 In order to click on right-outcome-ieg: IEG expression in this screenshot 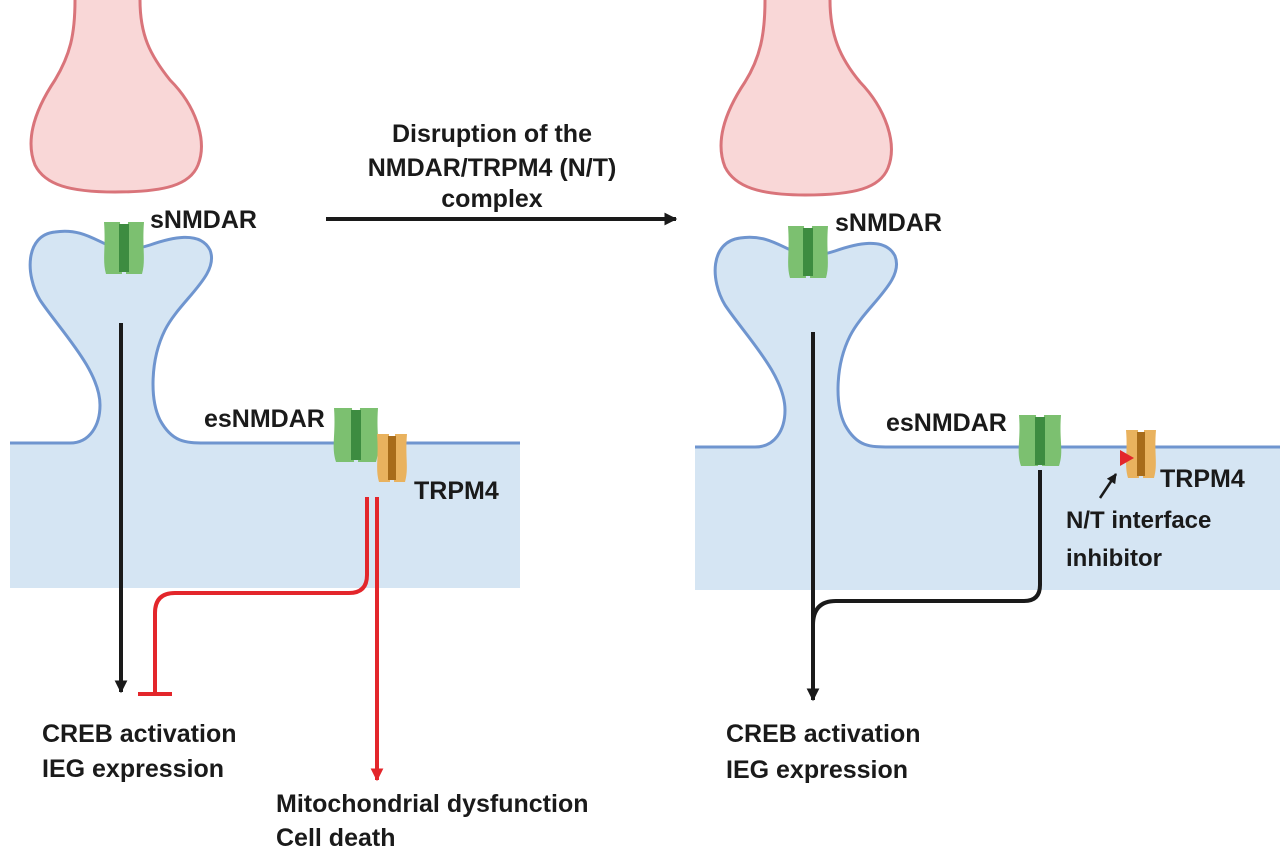, I will do `click(817, 770)`.